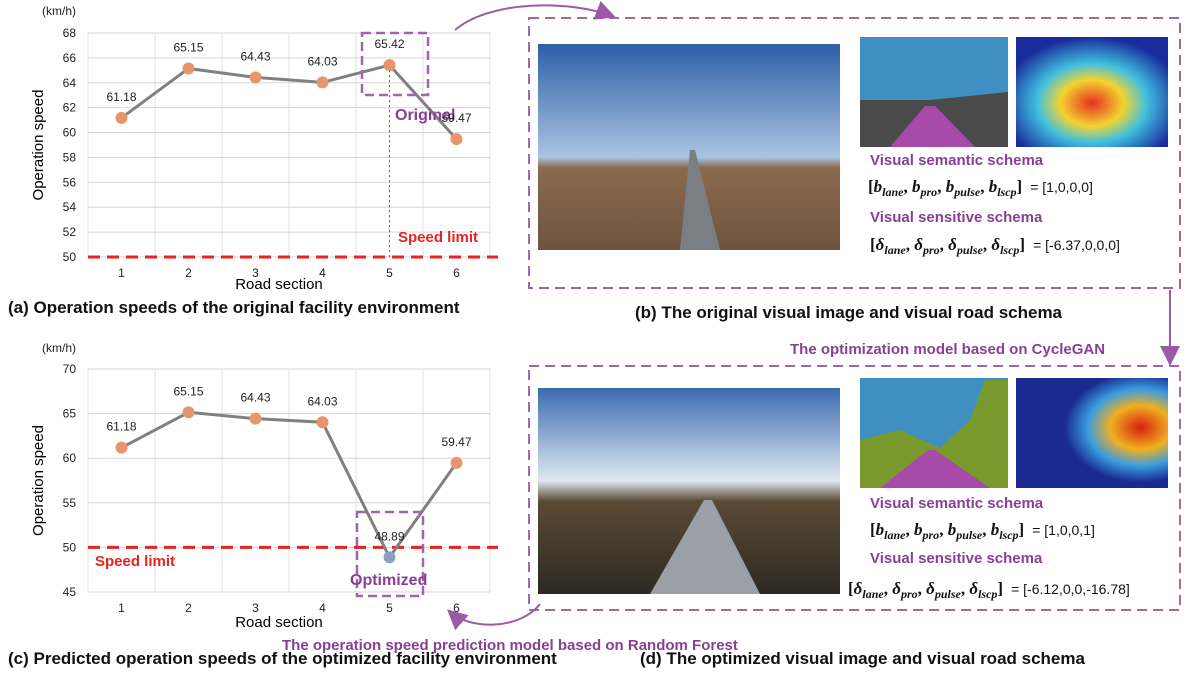 The width and height of the screenshot is (1189, 685). I want to click on semantic-lane, so click(935, 469).